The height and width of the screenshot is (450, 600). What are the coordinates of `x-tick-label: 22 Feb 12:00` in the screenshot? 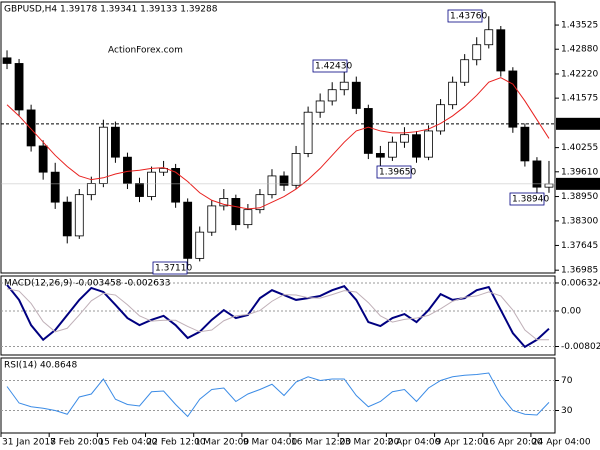 It's located at (176, 443).